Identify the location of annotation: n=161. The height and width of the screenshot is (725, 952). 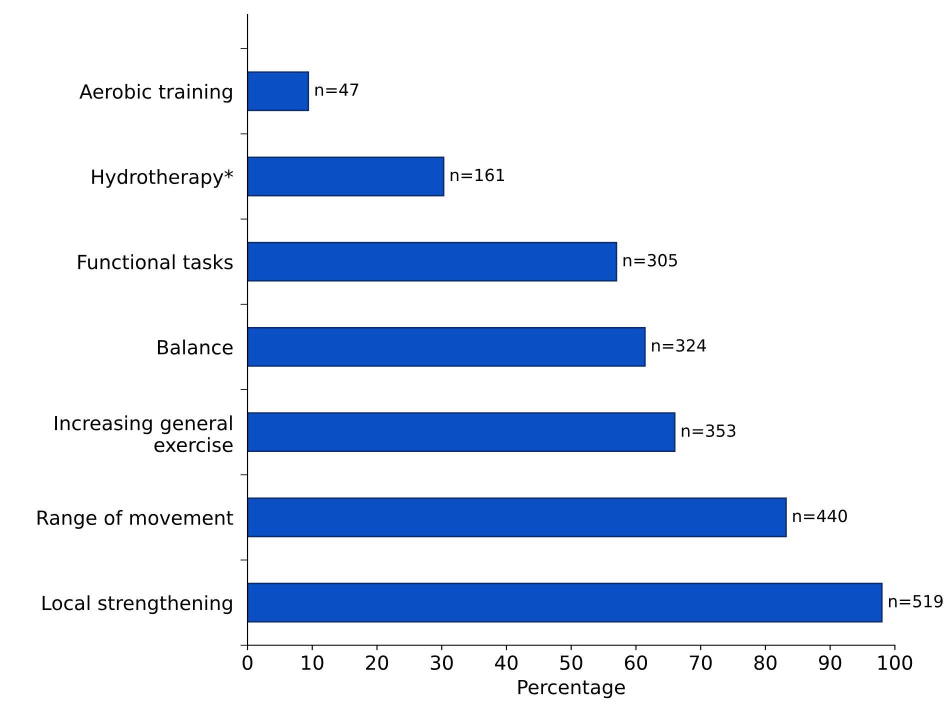
(477, 175).